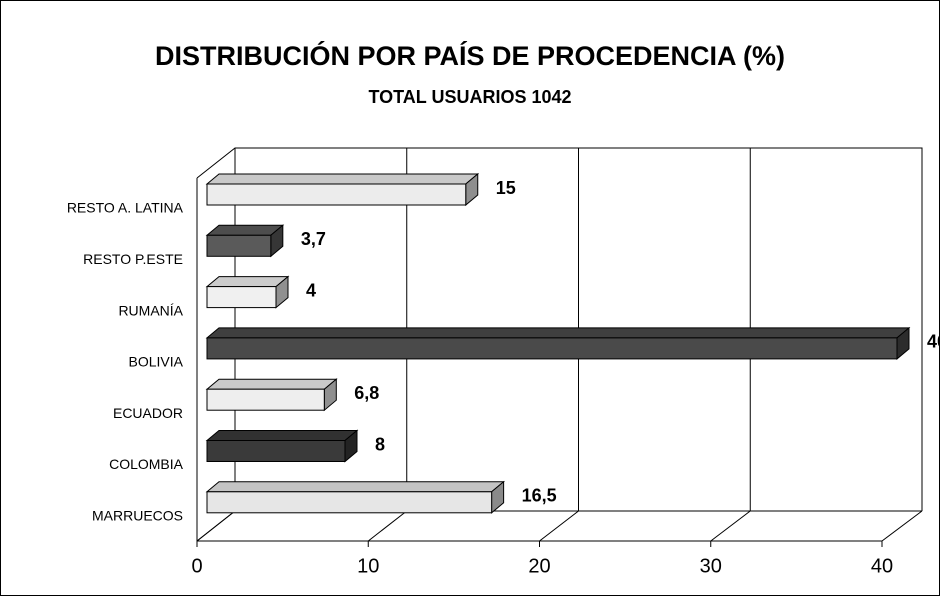 This screenshot has width=940, height=596. I want to click on y-tick-label: RESTO A. LATINA, so click(125, 208).